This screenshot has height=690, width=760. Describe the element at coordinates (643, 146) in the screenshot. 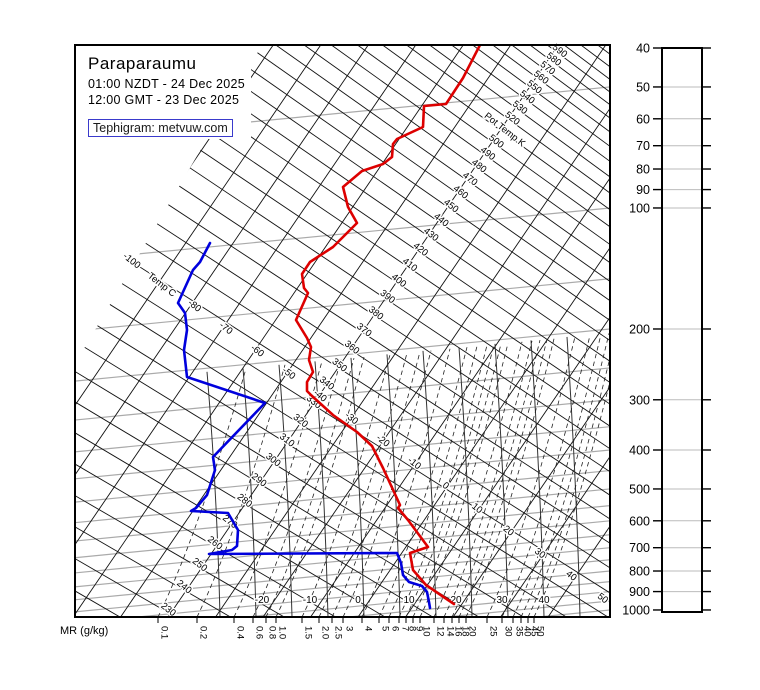

I see `pressure-tick-label: 70` at that location.